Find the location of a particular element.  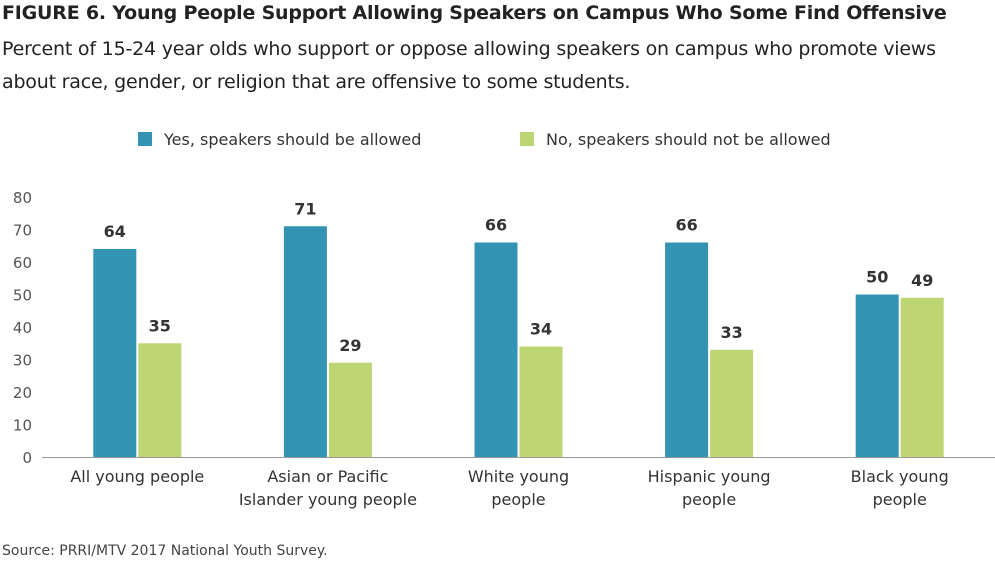

x-category-label: Black young is located at coordinates (900, 476).